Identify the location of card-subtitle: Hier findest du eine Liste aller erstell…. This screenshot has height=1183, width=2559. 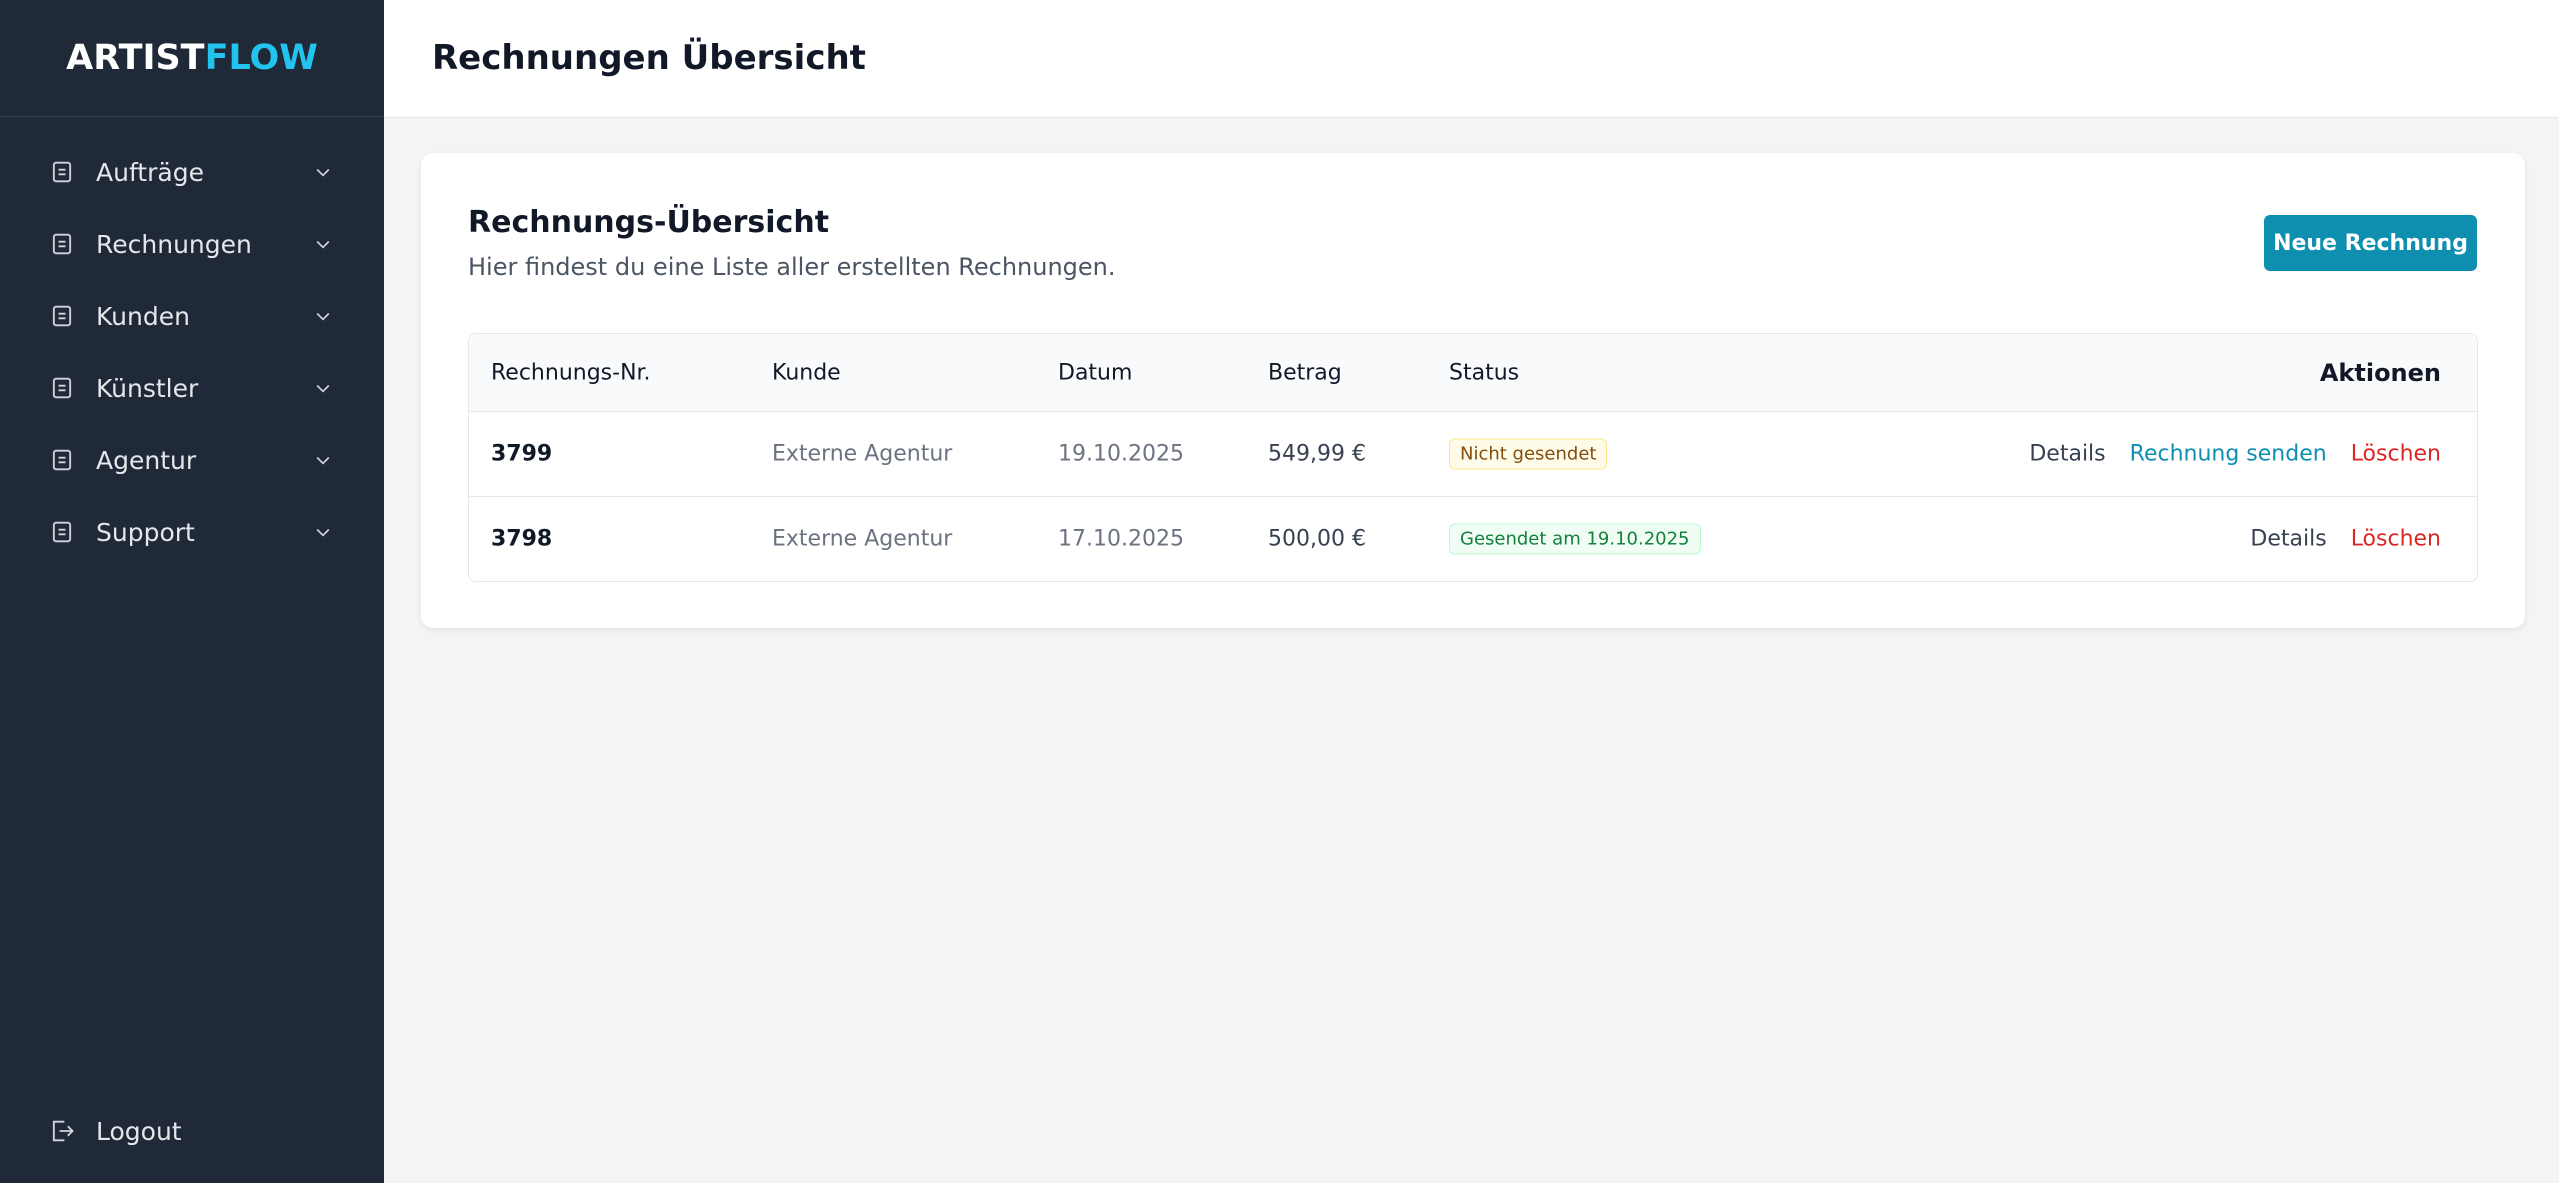
(792, 267).